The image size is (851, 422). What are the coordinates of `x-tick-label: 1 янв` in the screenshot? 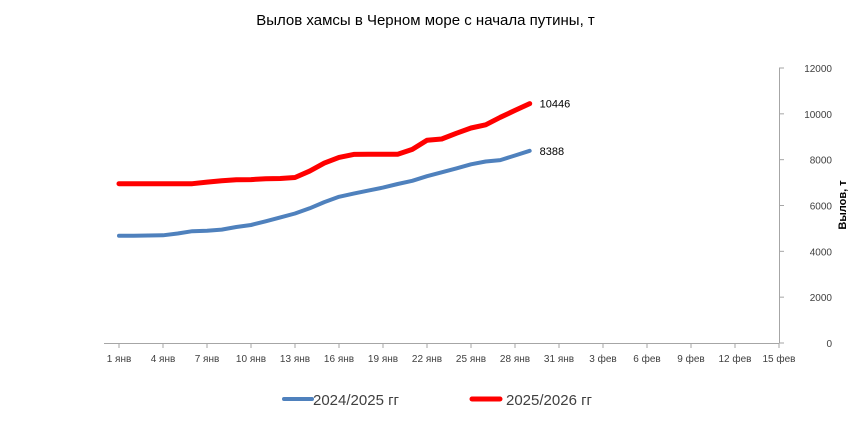 It's located at (119, 359).